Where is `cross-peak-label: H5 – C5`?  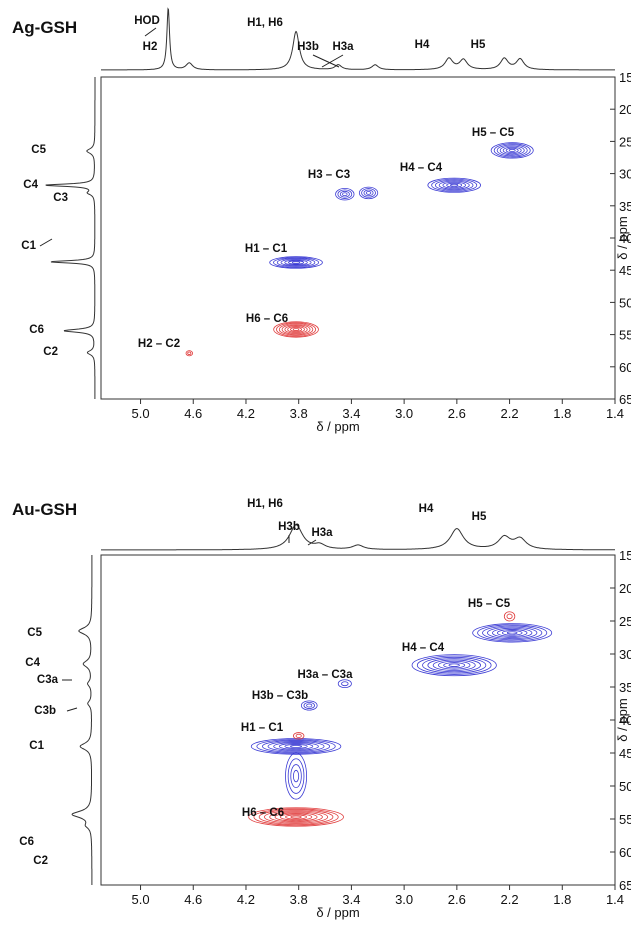 cross-peak-label: H5 – C5 is located at coordinates (489, 604).